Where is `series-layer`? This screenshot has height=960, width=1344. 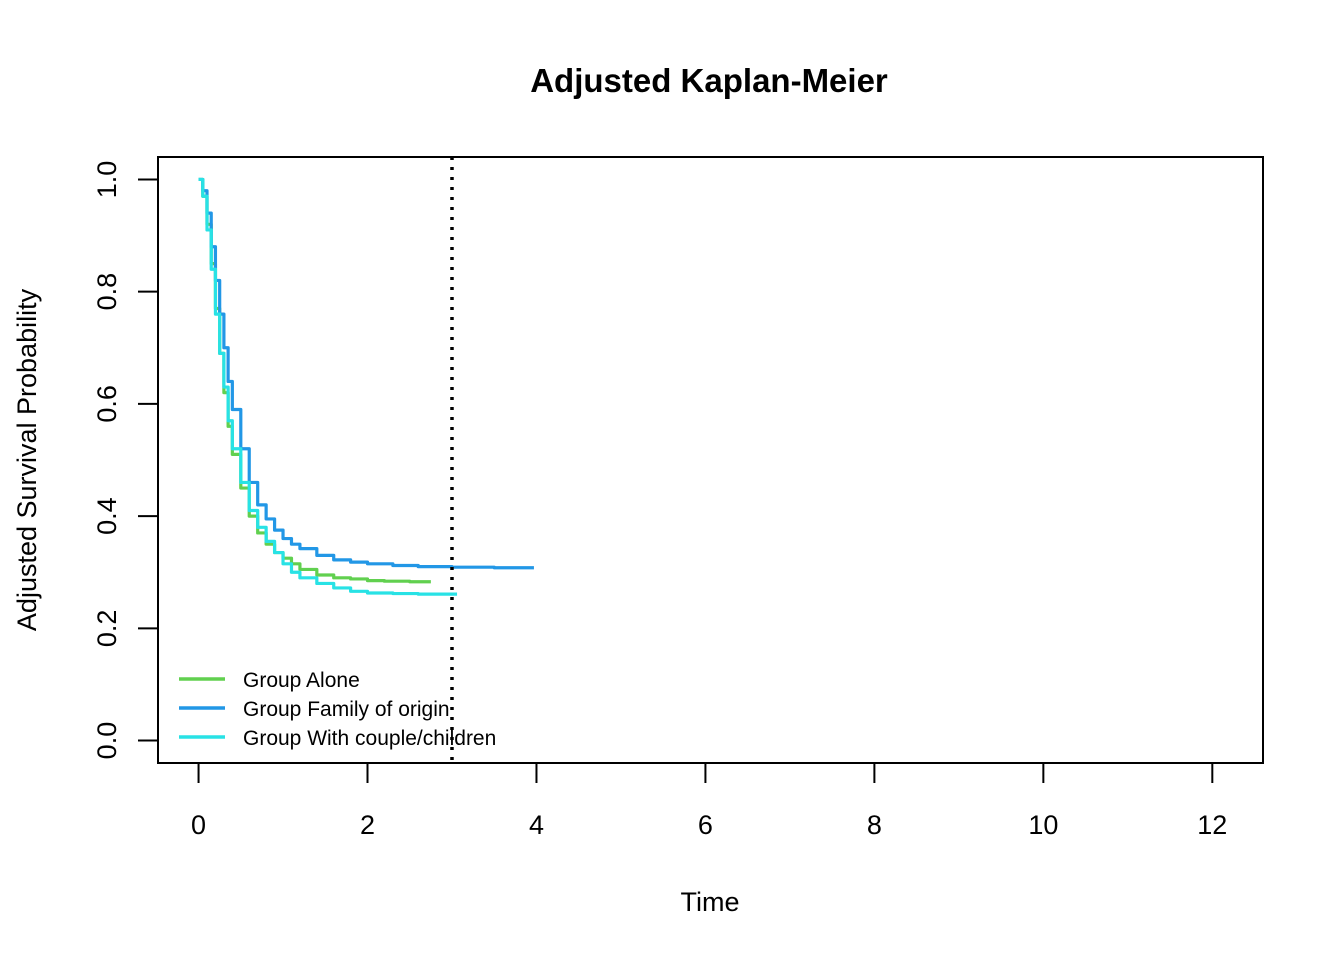
series-layer is located at coordinates (366, 386).